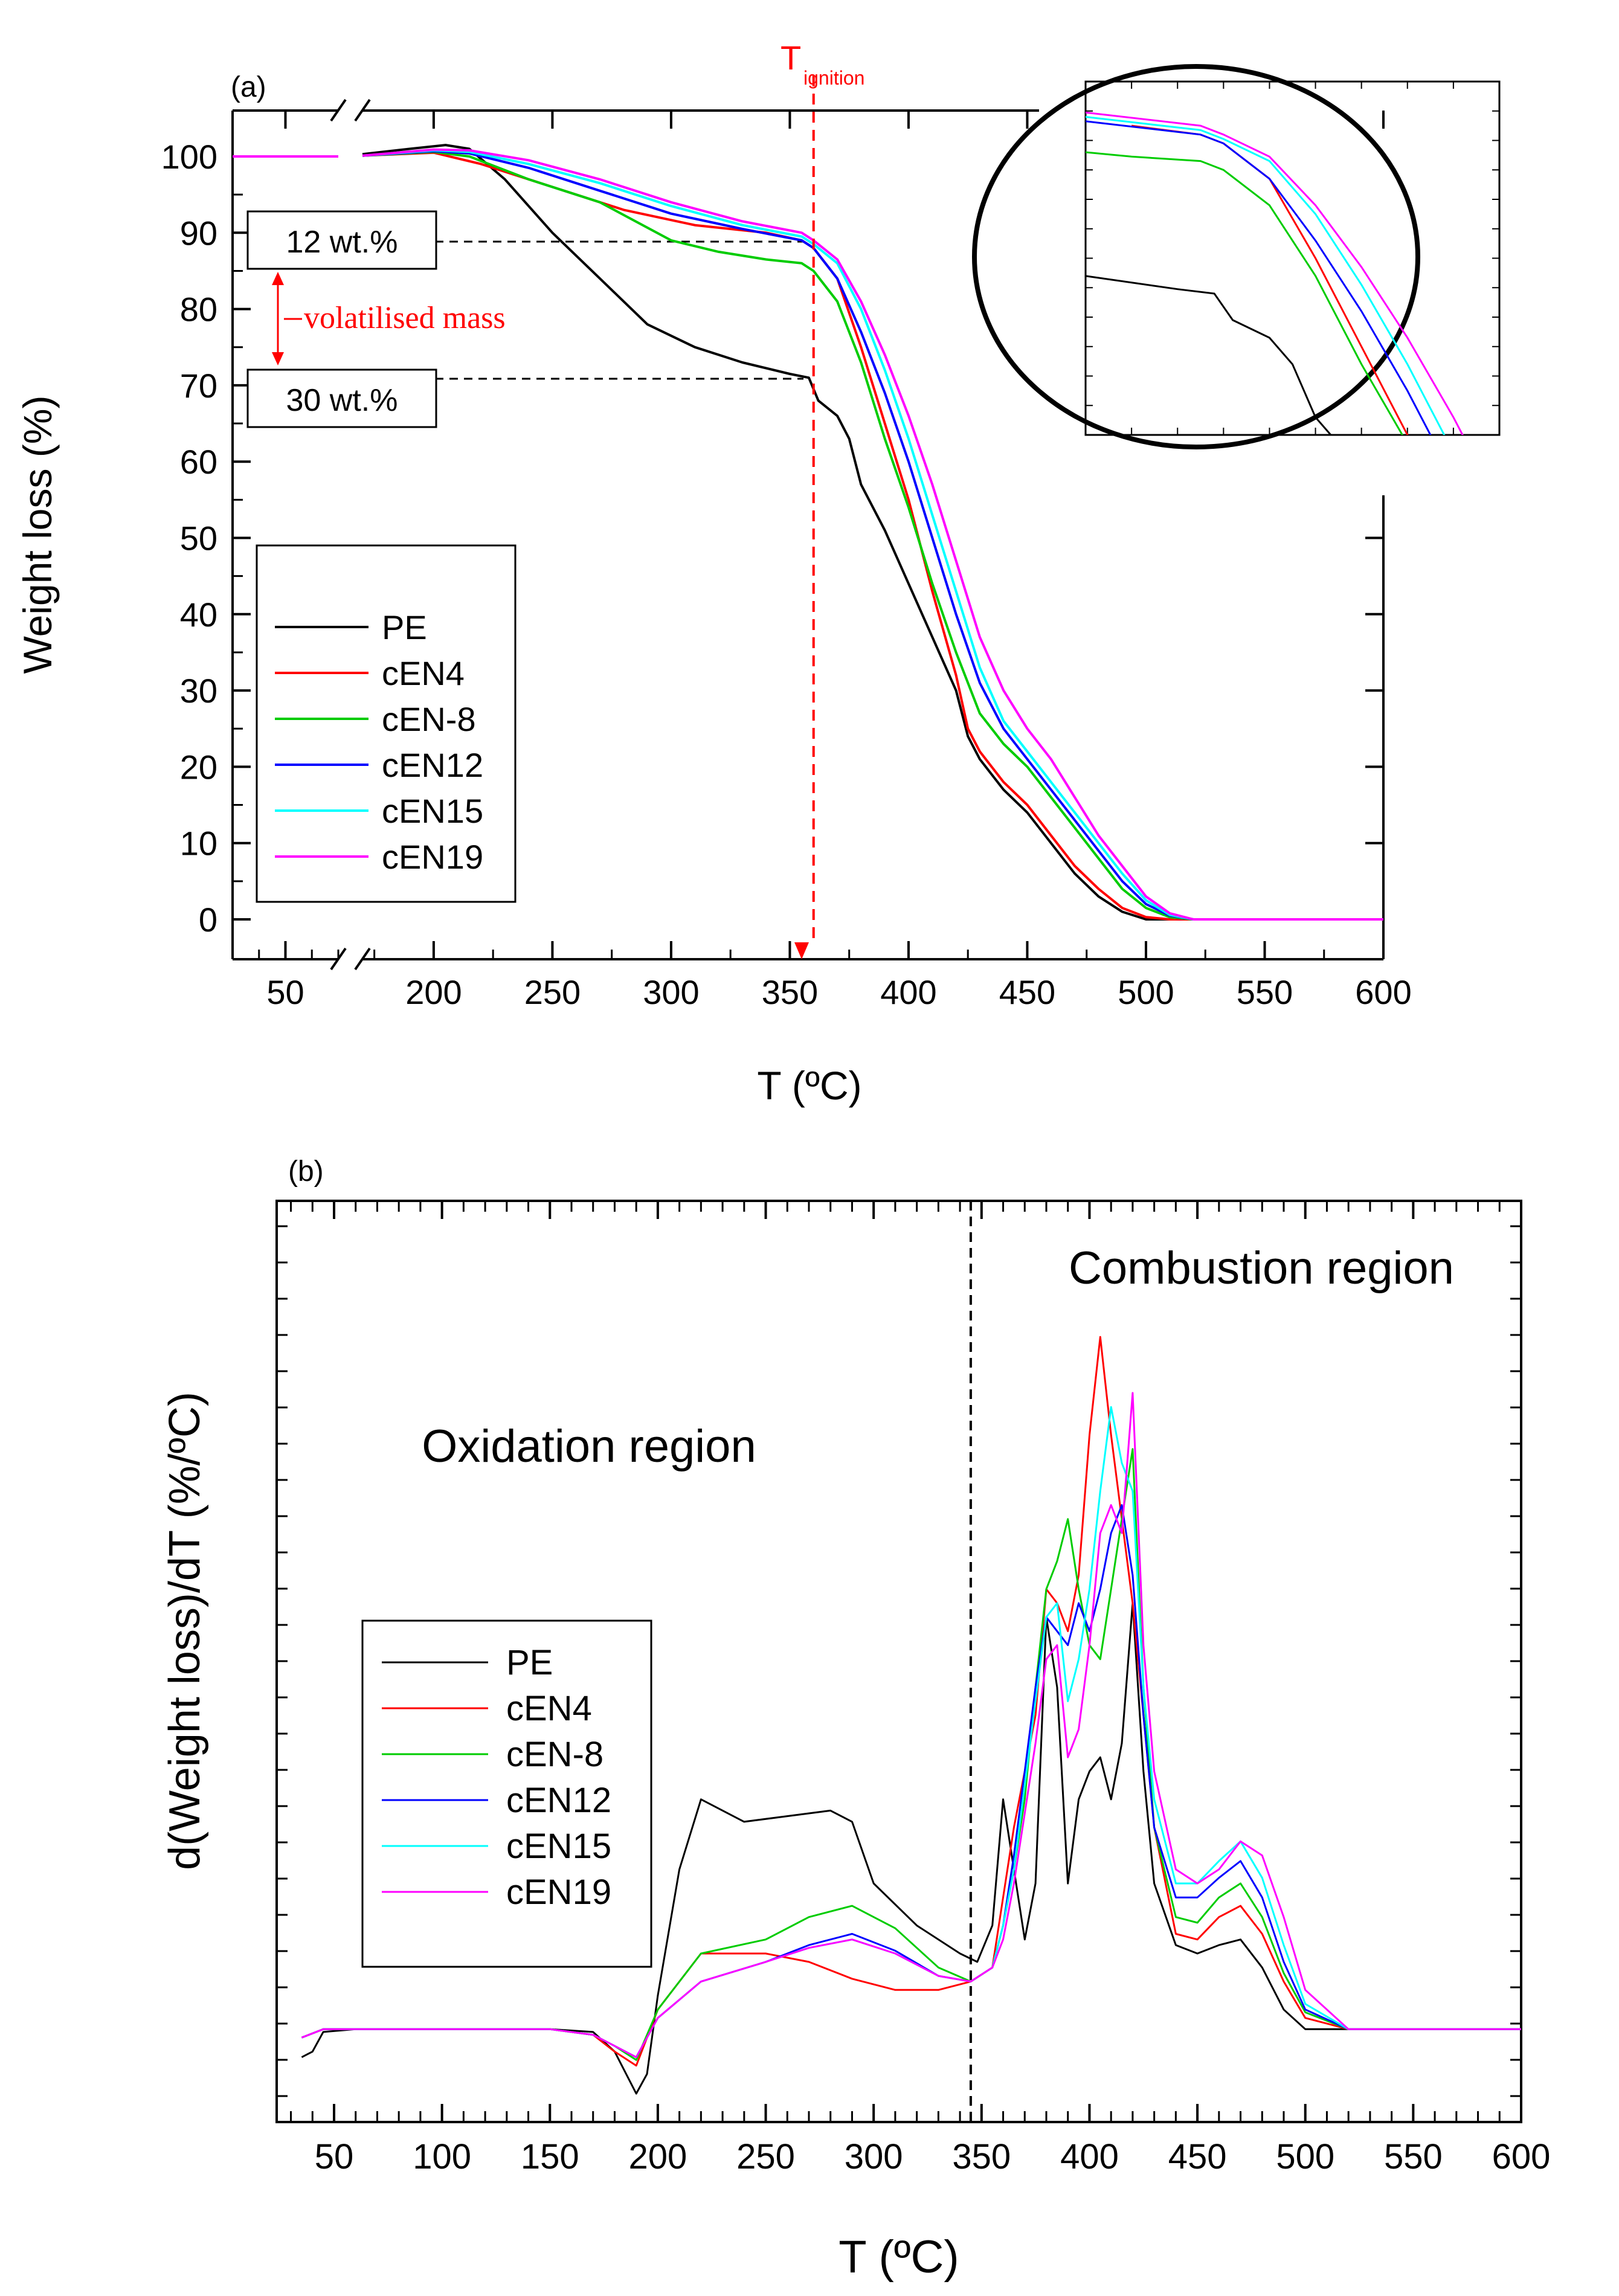  Describe the element at coordinates (189, 157) in the screenshot. I see `panel-a-y-tick-label: 100` at that location.